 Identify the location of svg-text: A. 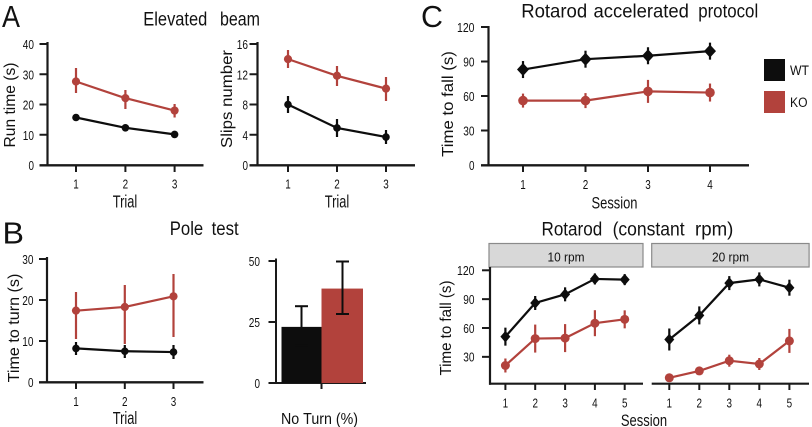
(11, 17).